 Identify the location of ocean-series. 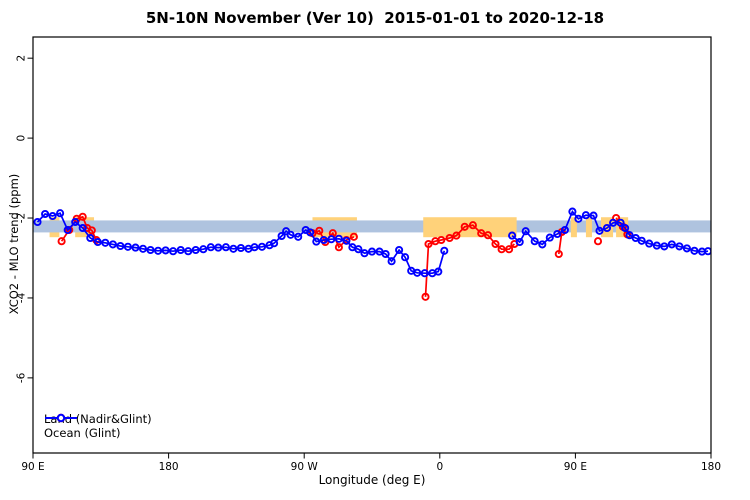
(372, 242).